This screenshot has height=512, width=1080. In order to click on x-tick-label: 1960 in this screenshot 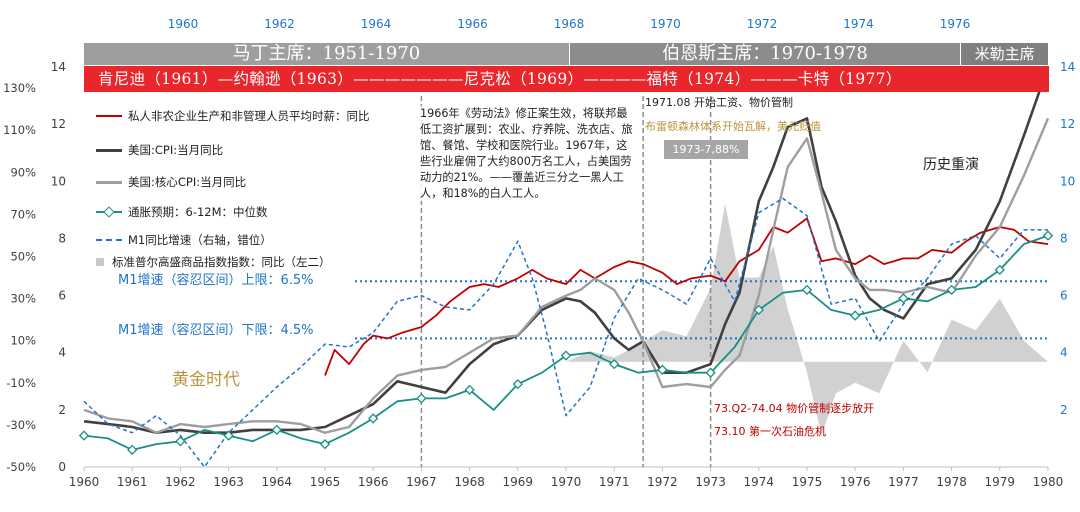, I will do `click(84, 482)`.